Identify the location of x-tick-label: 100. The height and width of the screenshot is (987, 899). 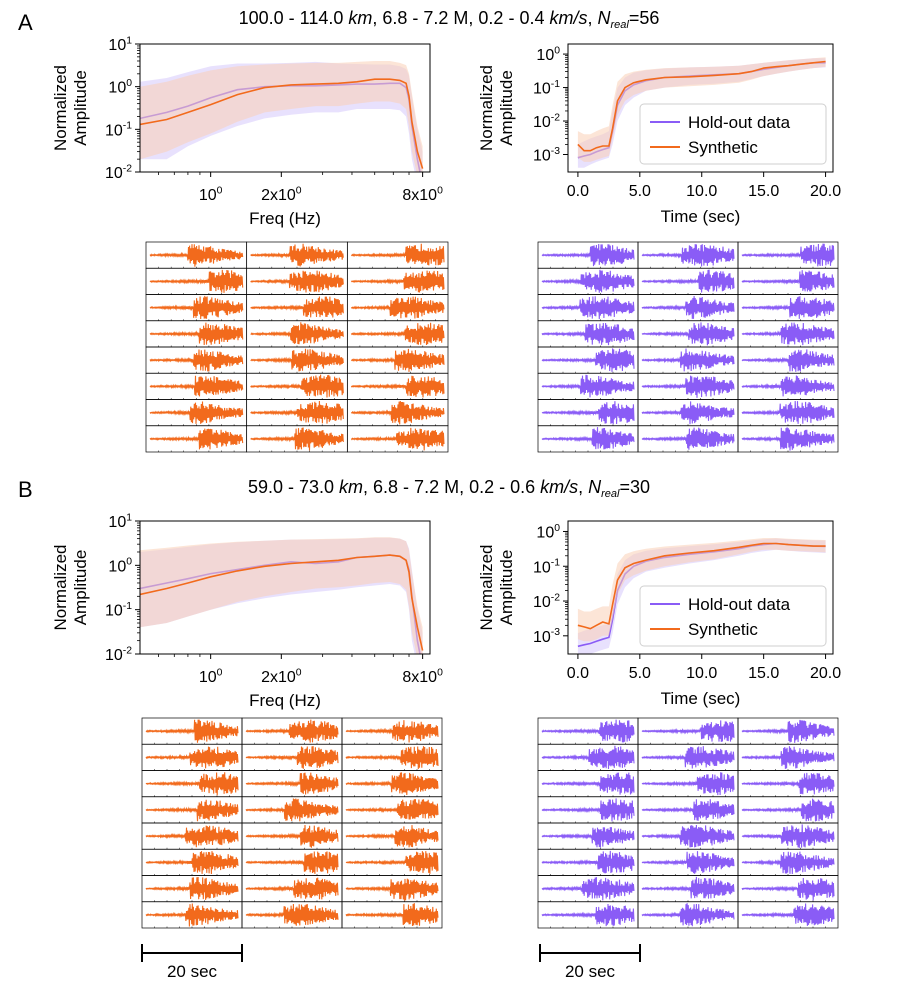
(211, 194).